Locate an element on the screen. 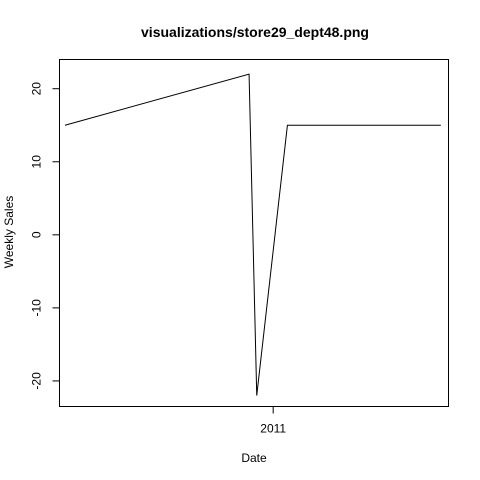 This screenshot has width=480, height=480. x-tick-label: 2011 is located at coordinates (273, 429).